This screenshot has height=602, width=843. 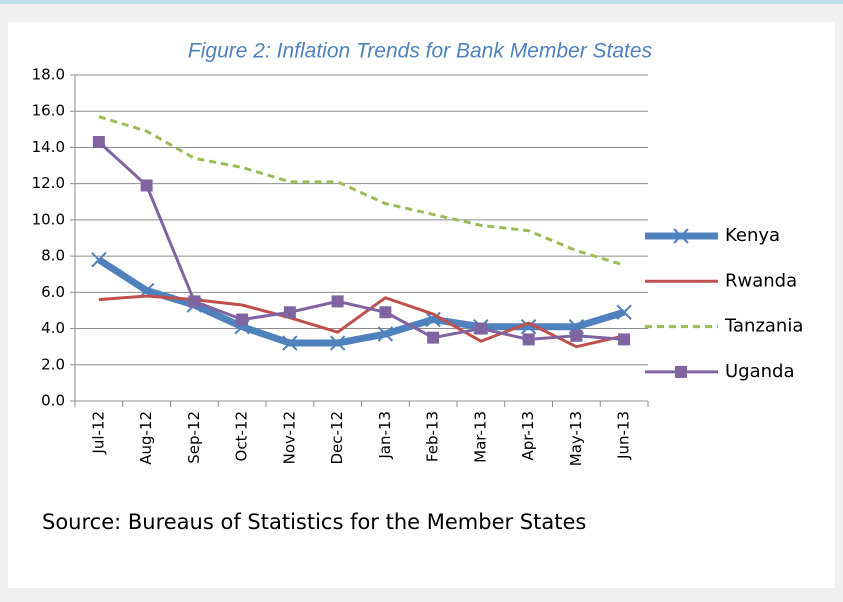 I want to click on x-tick-label: Aug-12, so click(x=146, y=438).